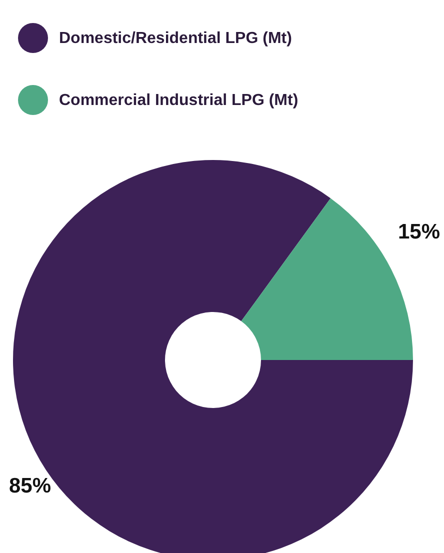  I want to click on data-label: 15%, so click(419, 232).